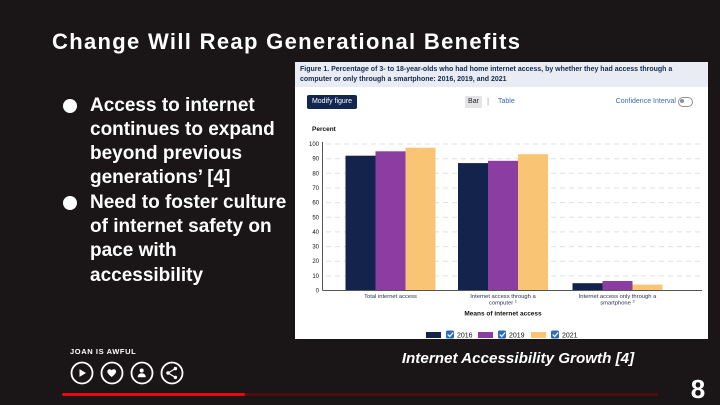 Image resolution: width=720 pixels, height=405 pixels. Describe the element at coordinates (503, 302) in the screenshot. I see `svg-text: computer 1` at that location.